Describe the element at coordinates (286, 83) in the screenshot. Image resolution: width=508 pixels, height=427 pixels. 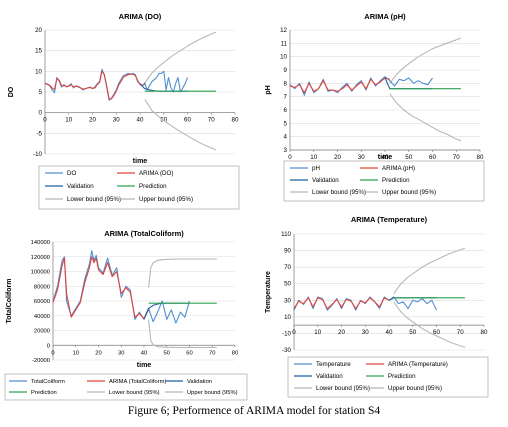
I see `y-tick-label: 8` at that location.